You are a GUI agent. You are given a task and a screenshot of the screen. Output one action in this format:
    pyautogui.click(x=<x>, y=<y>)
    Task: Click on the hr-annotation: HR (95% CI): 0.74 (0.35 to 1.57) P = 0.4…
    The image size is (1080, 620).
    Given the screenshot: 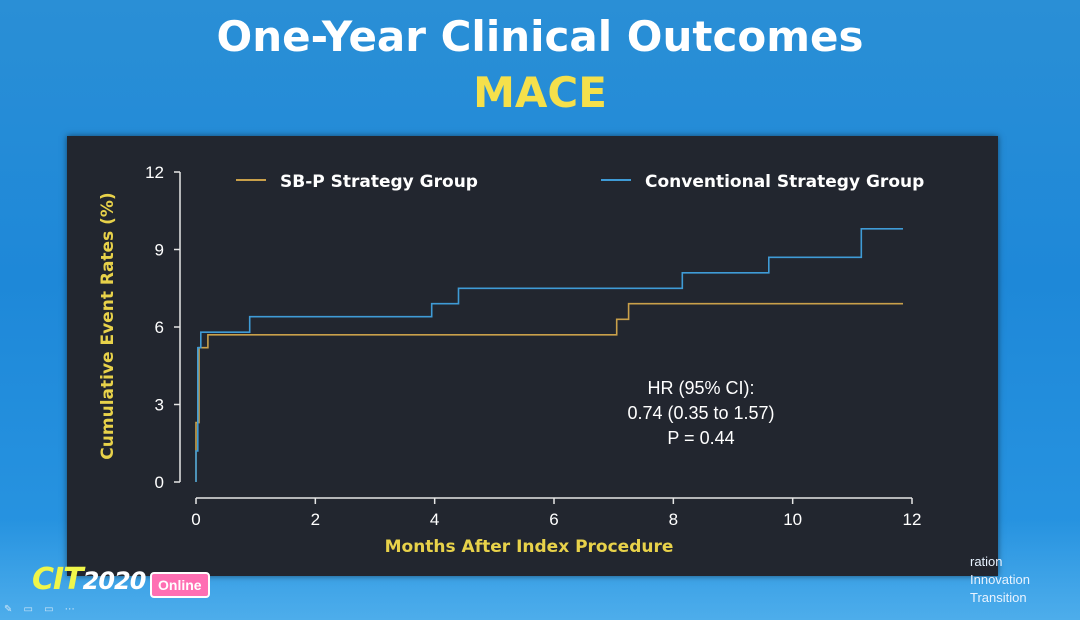 What is the action you would take?
    pyautogui.click(x=700, y=413)
    